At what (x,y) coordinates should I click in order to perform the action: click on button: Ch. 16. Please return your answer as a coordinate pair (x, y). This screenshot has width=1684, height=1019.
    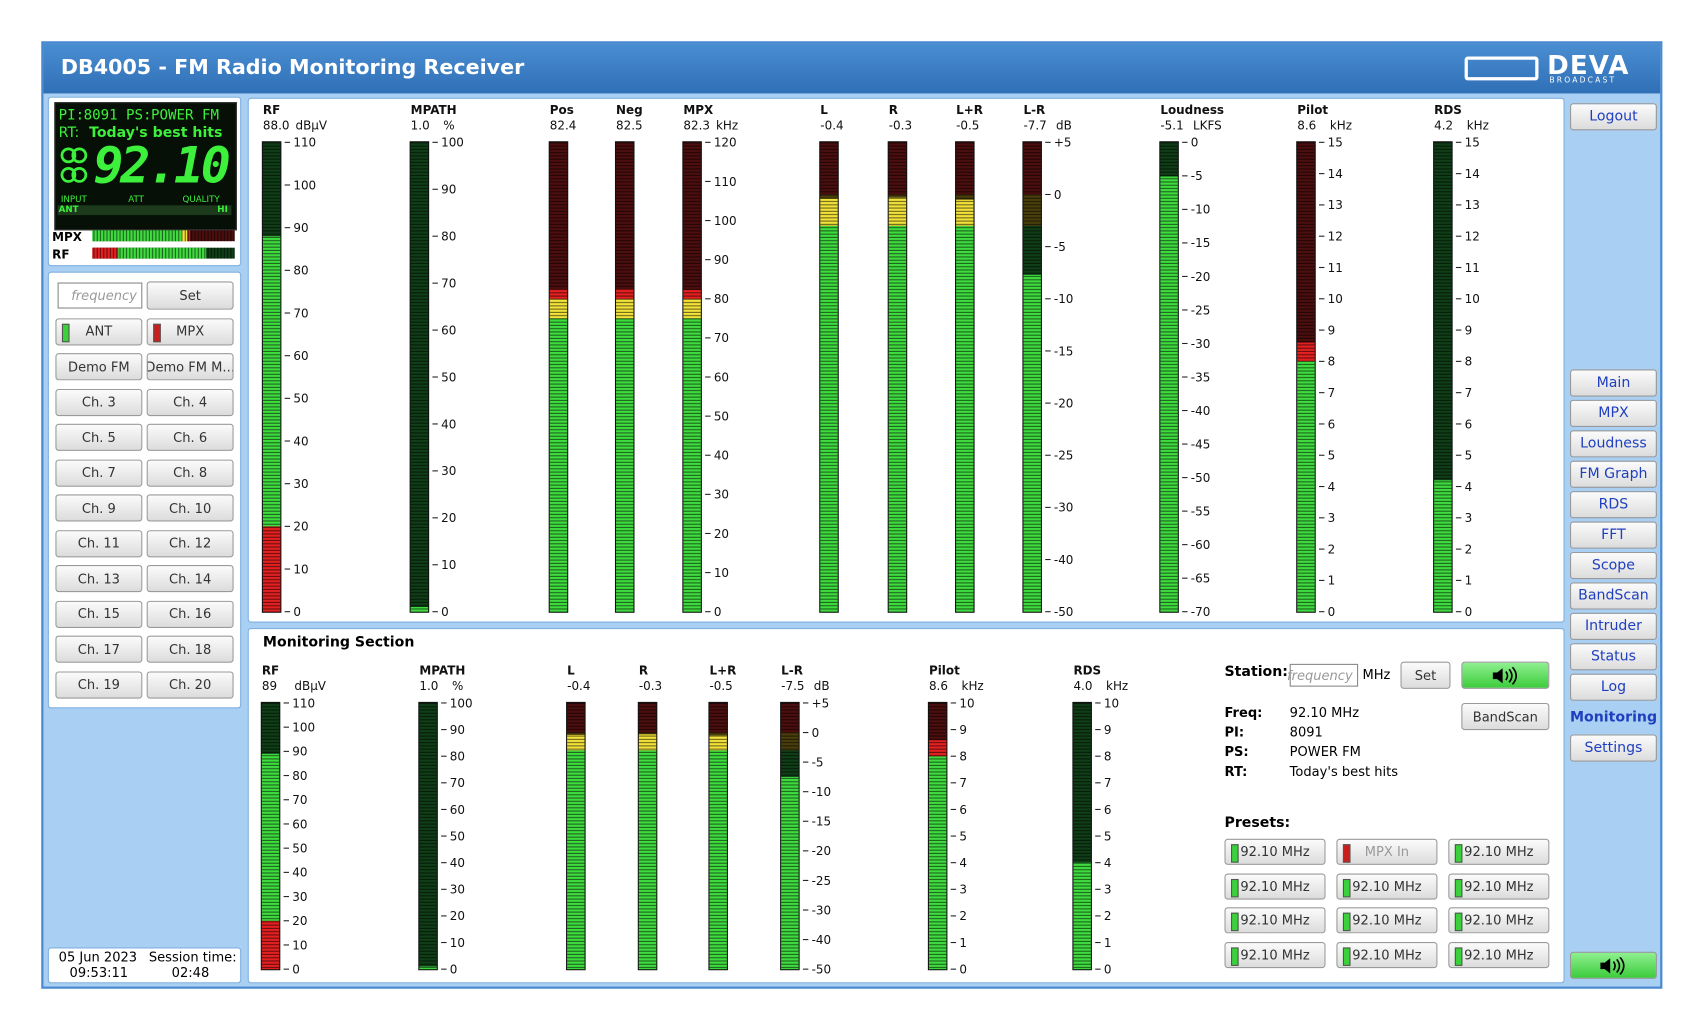
    Looking at the image, I should click on (190, 614).